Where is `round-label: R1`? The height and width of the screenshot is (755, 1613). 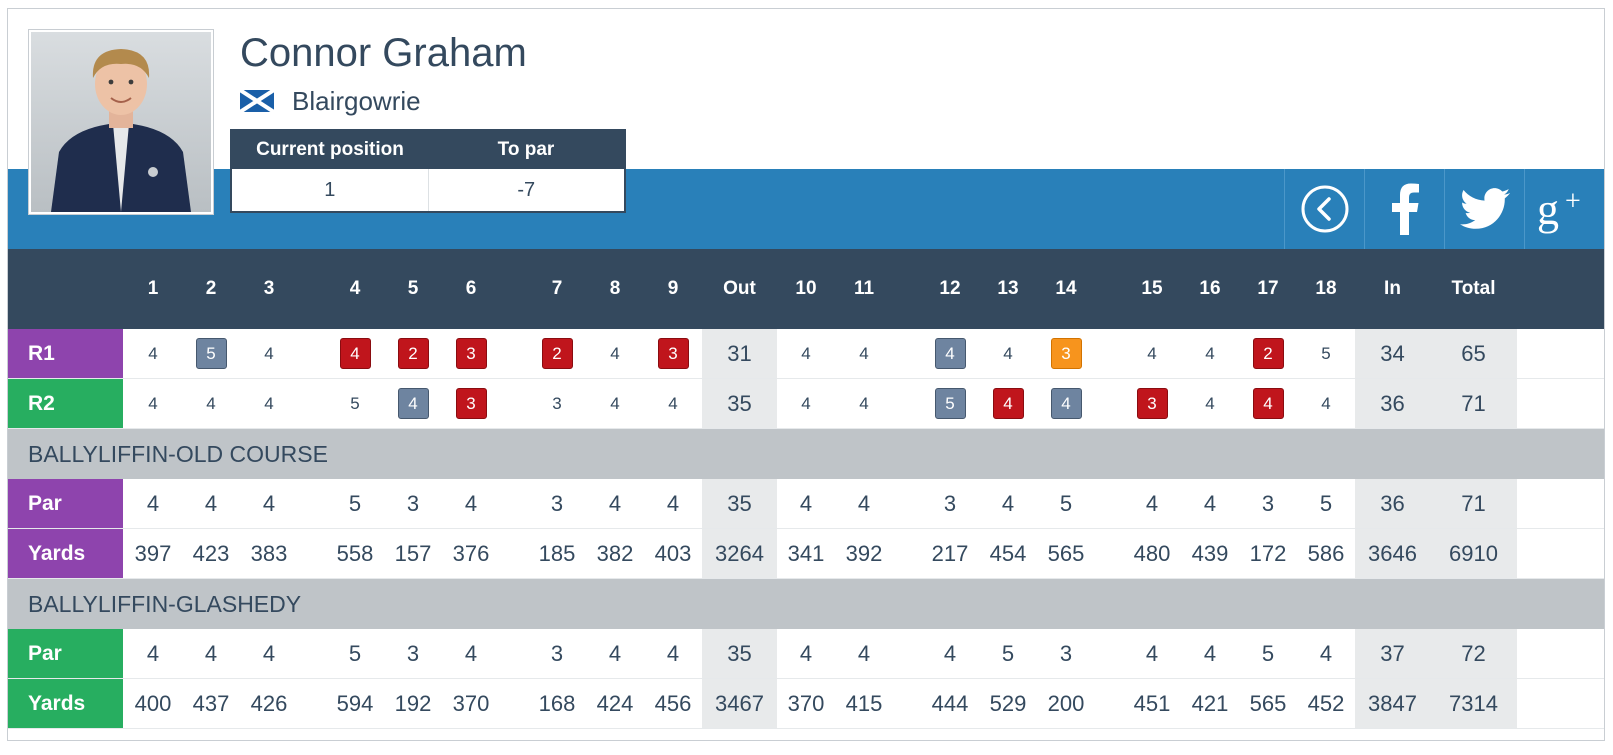 round-label: R1 is located at coordinates (66, 353).